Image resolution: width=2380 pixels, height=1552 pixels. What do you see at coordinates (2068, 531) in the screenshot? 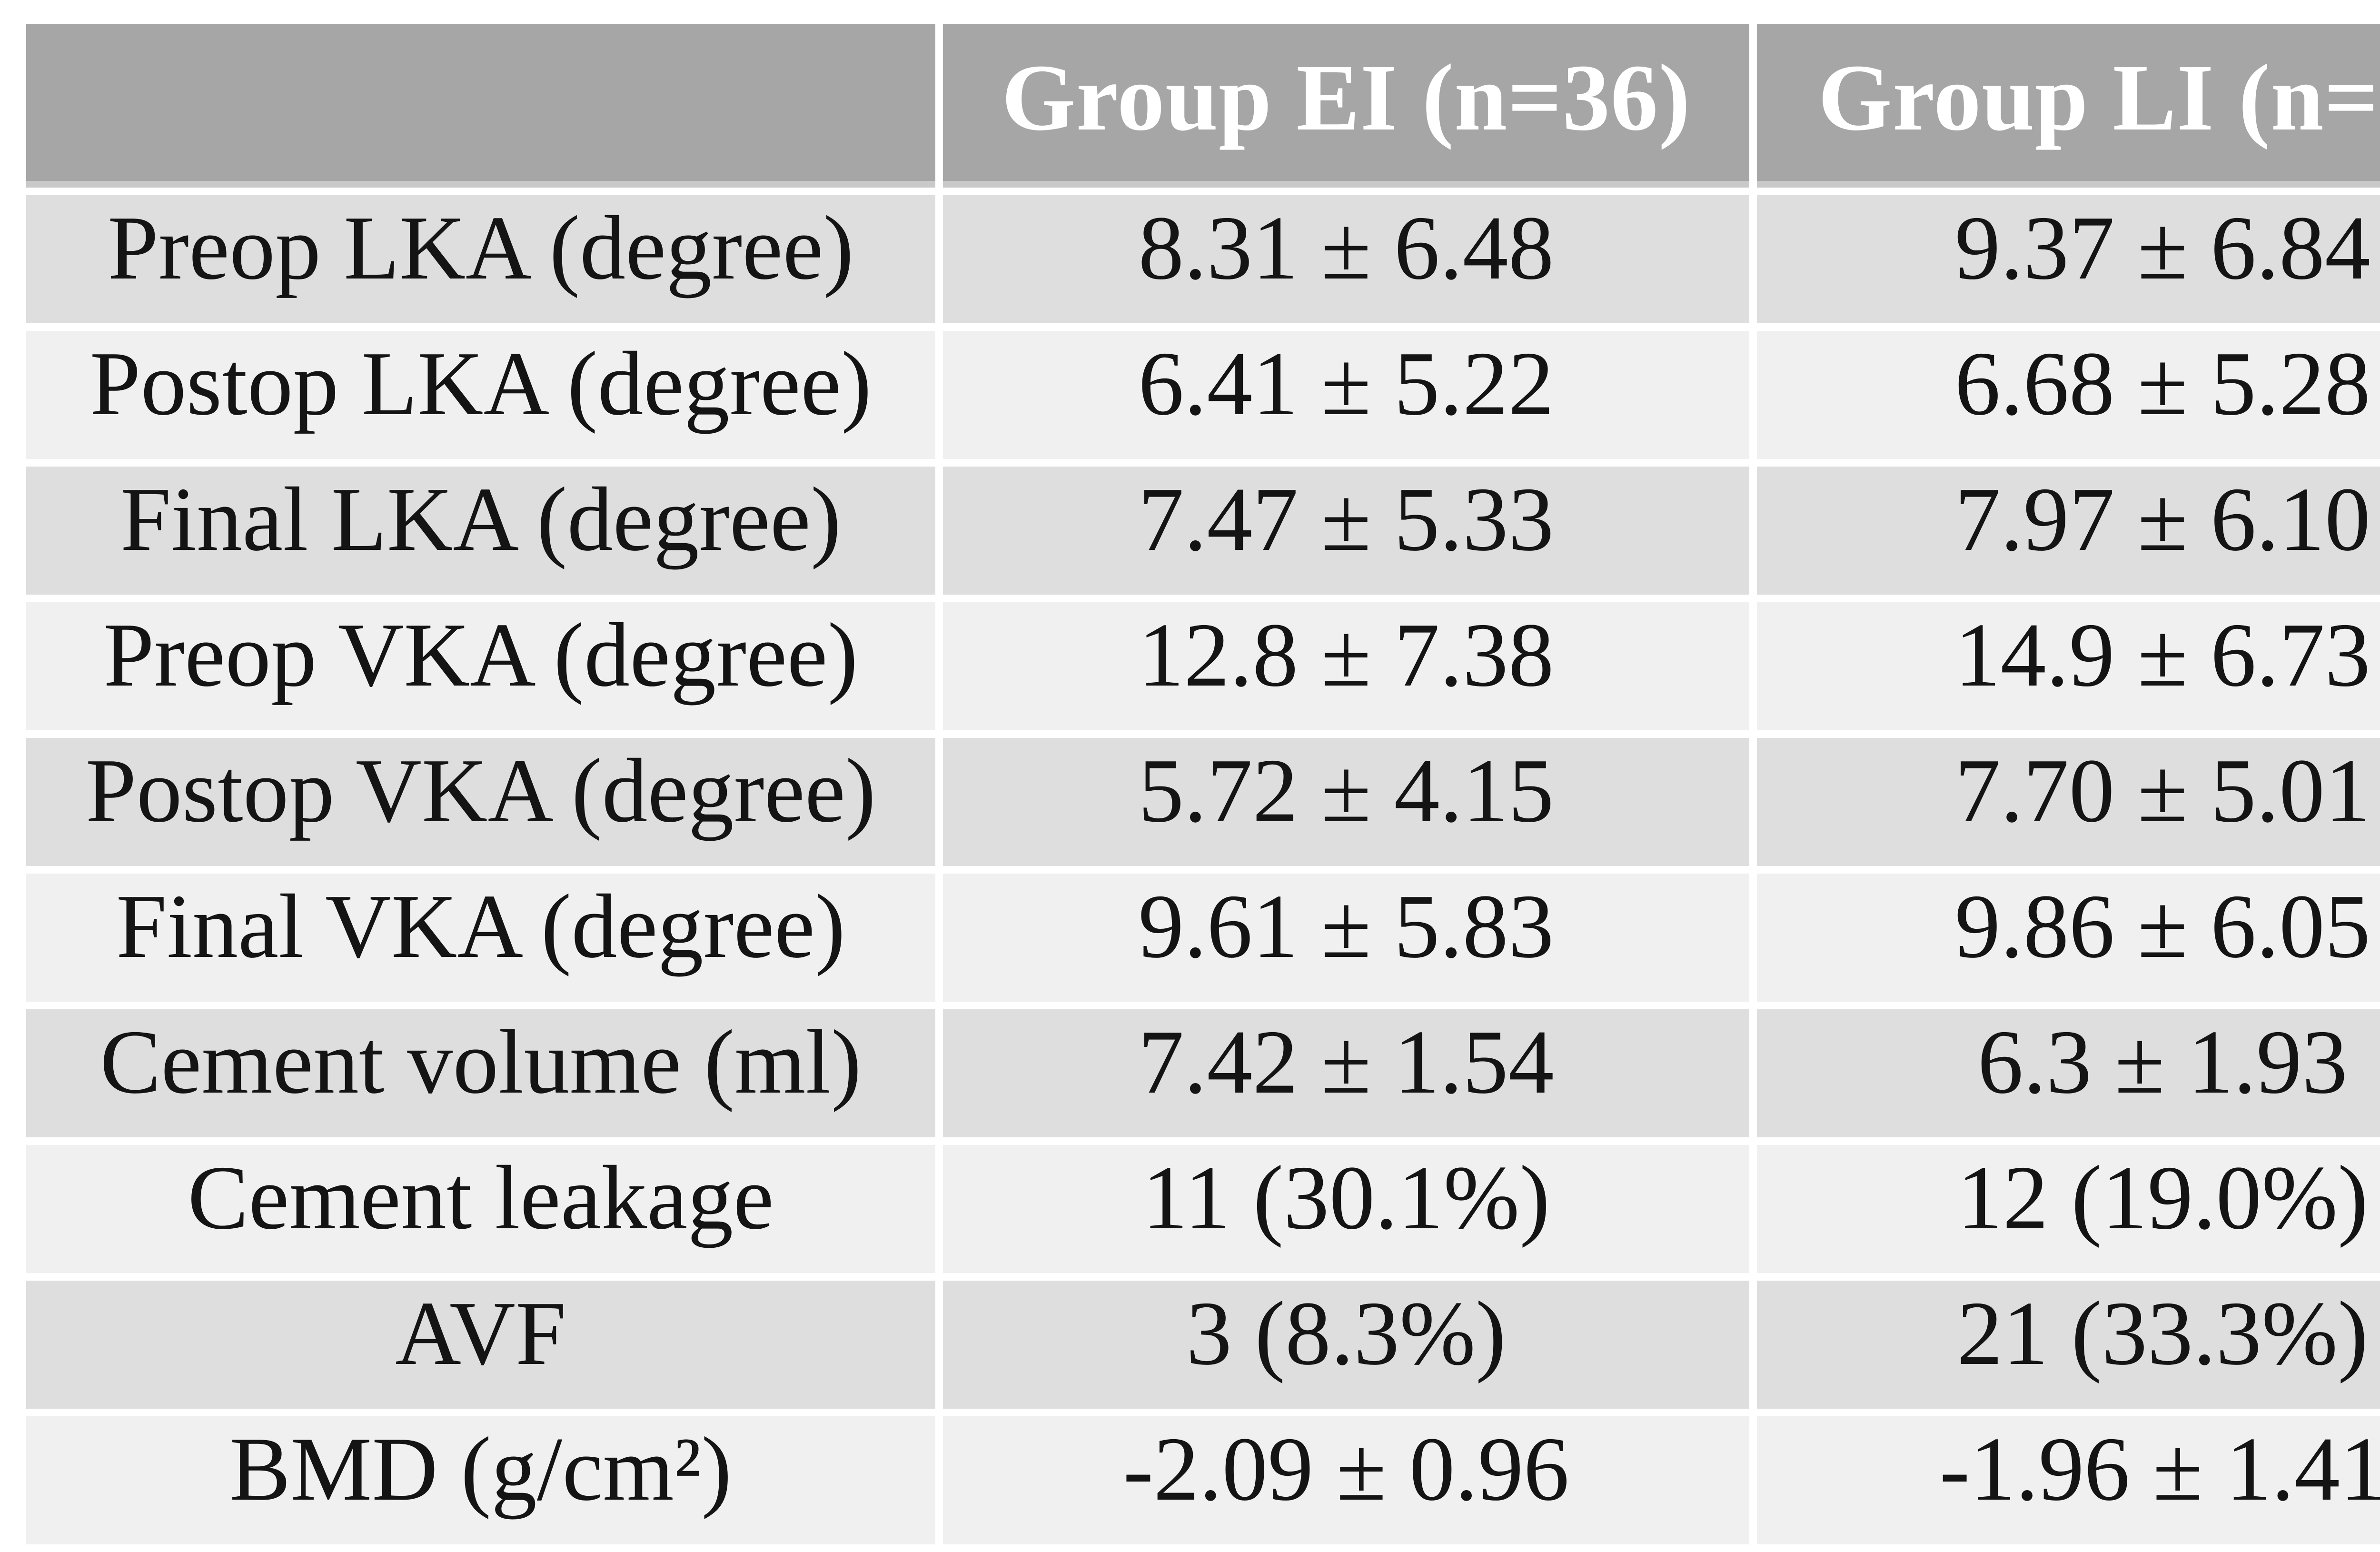
I see `group-li-value-cell: 7.97 ± 6.10` at bounding box center [2068, 531].